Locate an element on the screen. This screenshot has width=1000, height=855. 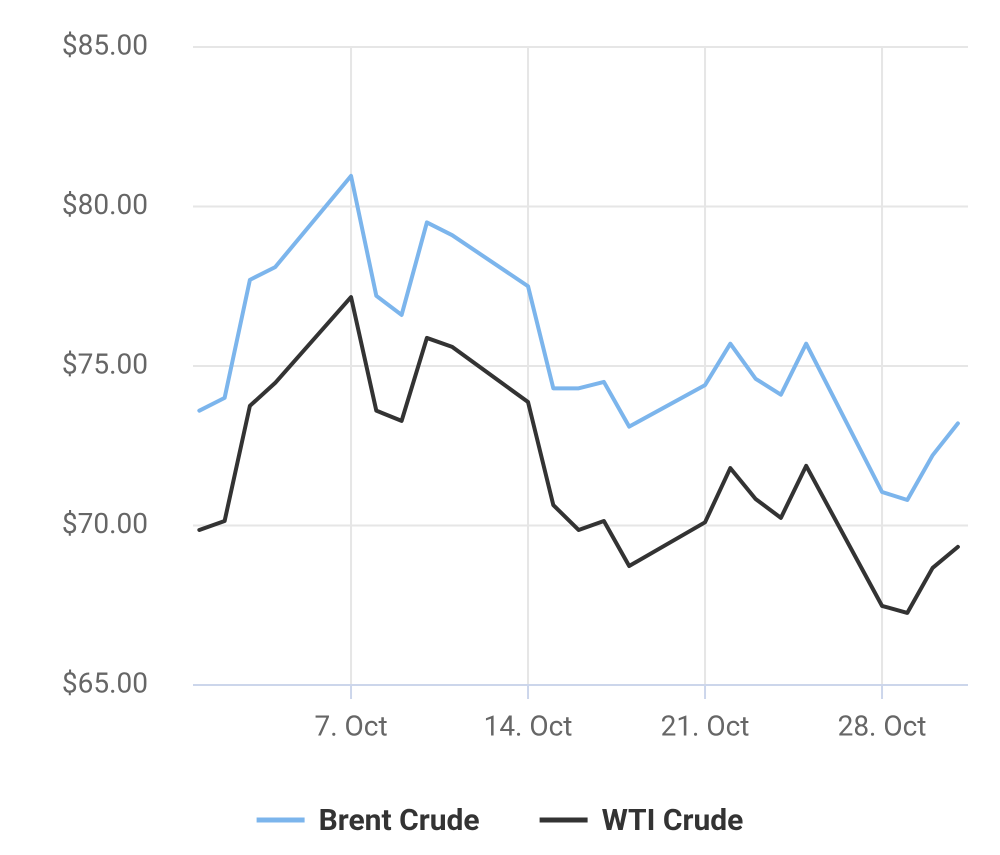
x-tick-label: 14. Oct is located at coordinates (528, 725).